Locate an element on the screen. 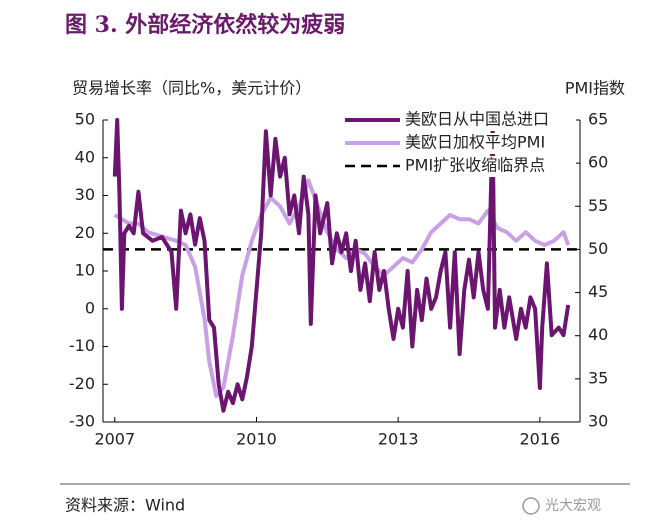 This screenshot has height=530, width=649. x-tick-label: 2016 is located at coordinates (539, 439).